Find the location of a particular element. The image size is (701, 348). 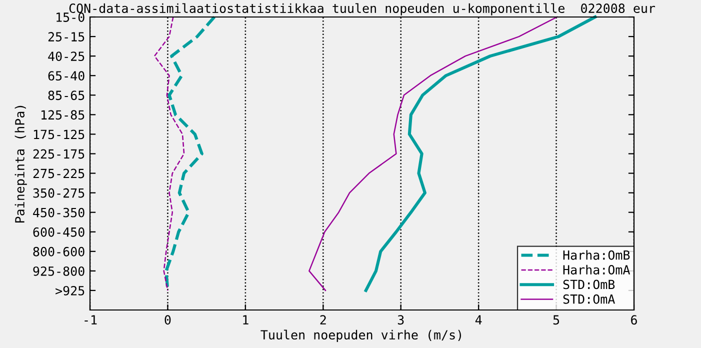

x-tick-label: 1 is located at coordinates (245, 319).